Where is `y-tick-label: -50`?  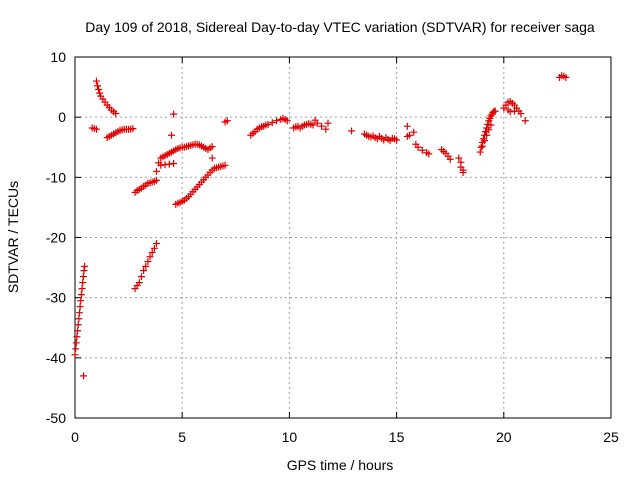
y-tick-label: -50 is located at coordinates (56, 418).